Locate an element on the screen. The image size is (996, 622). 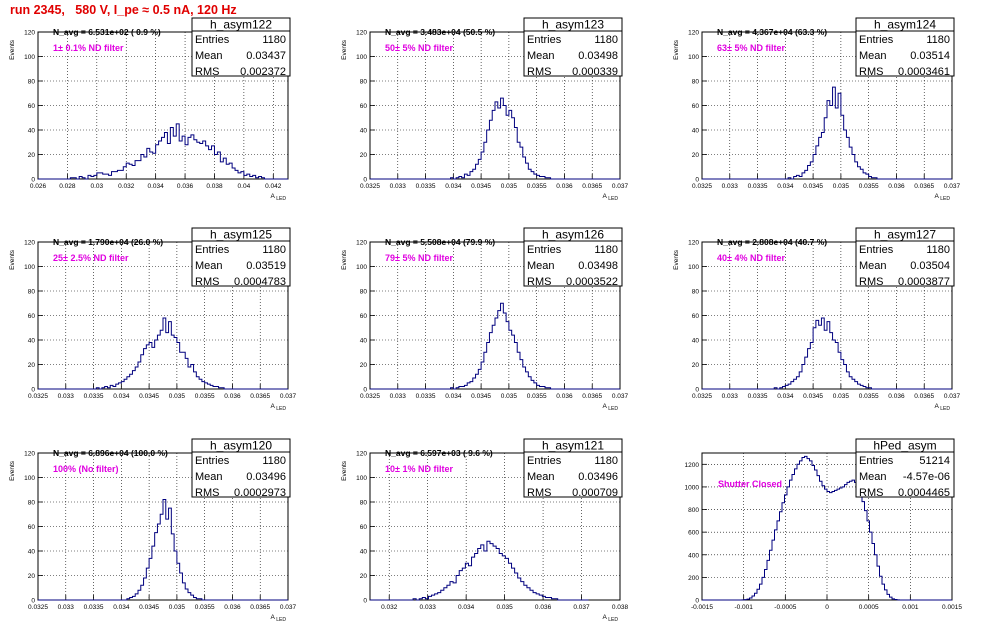
stat-value: 0.03496 is located at coordinates (266, 477).